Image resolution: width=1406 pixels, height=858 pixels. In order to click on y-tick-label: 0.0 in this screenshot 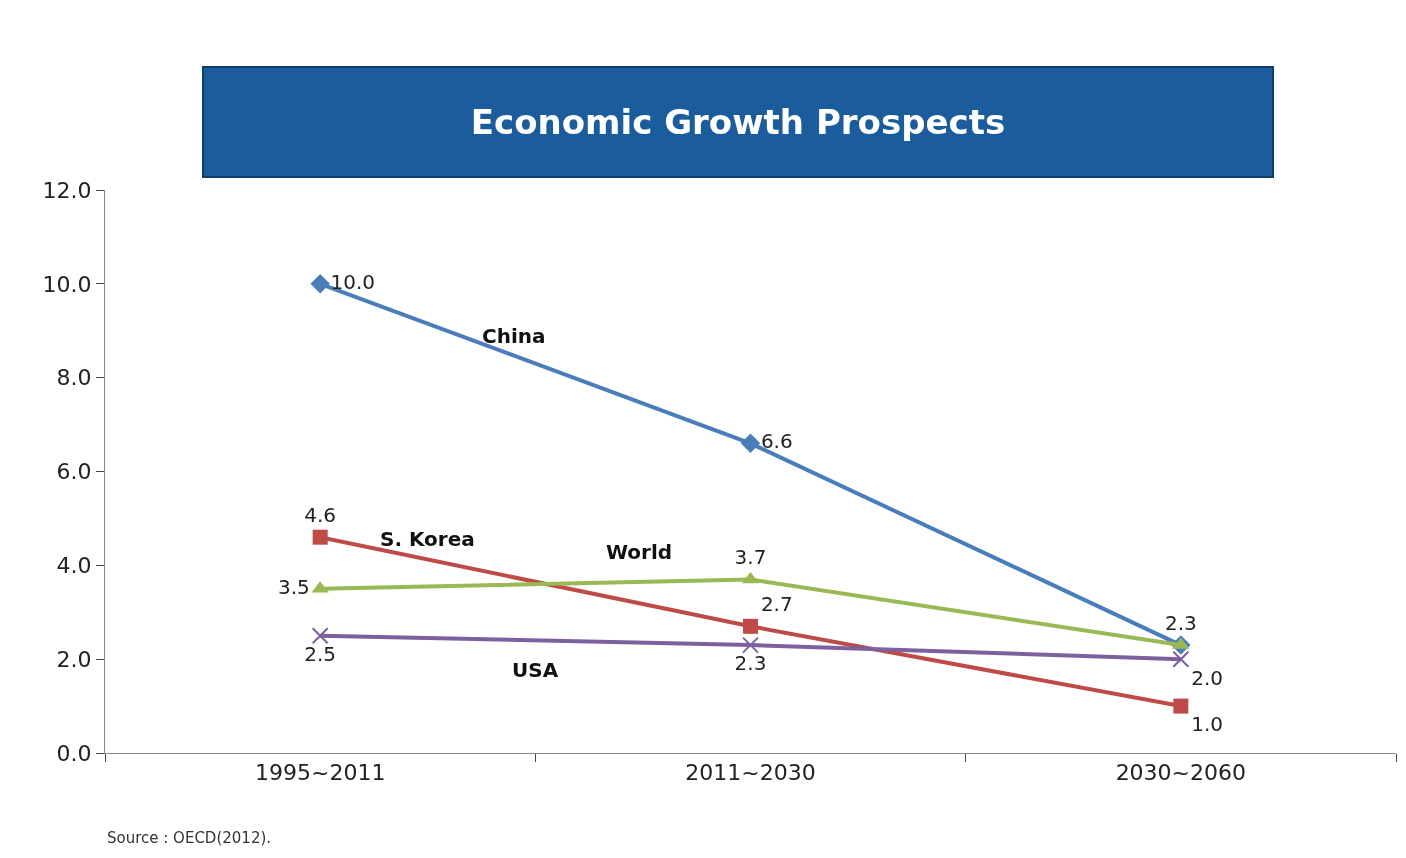, I will do `click(74, 753)`.